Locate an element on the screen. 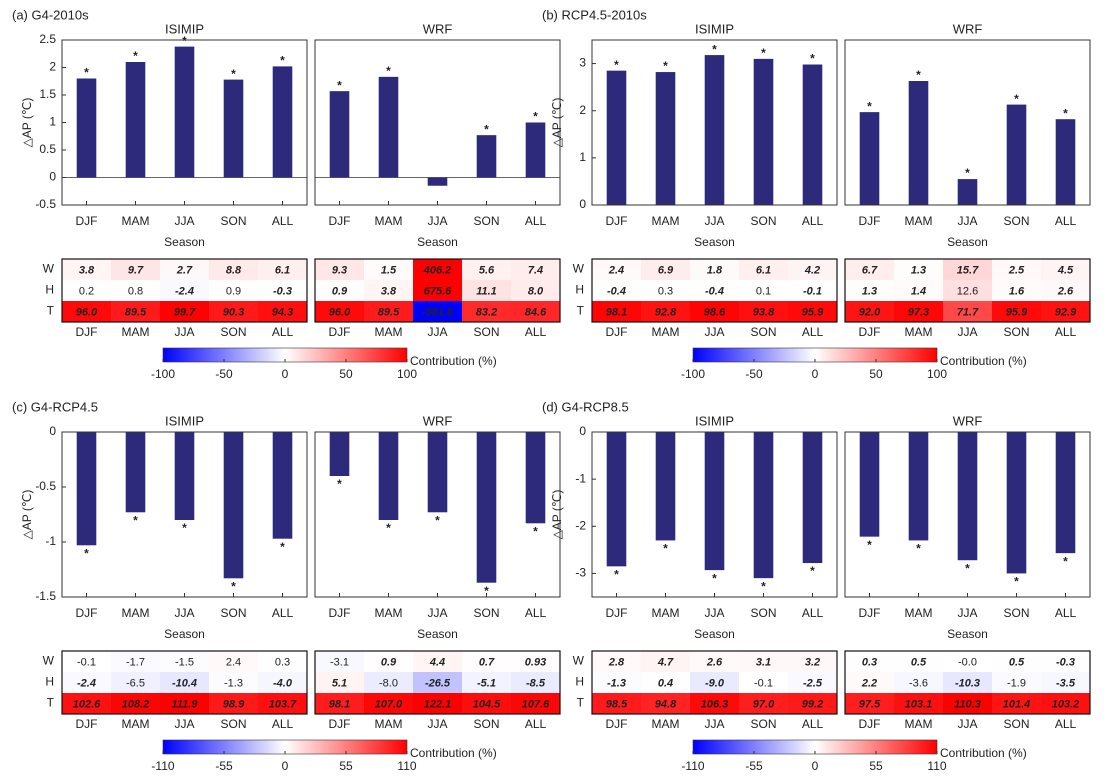  cell-value: 92.0 is located at coordinates (870, 312).